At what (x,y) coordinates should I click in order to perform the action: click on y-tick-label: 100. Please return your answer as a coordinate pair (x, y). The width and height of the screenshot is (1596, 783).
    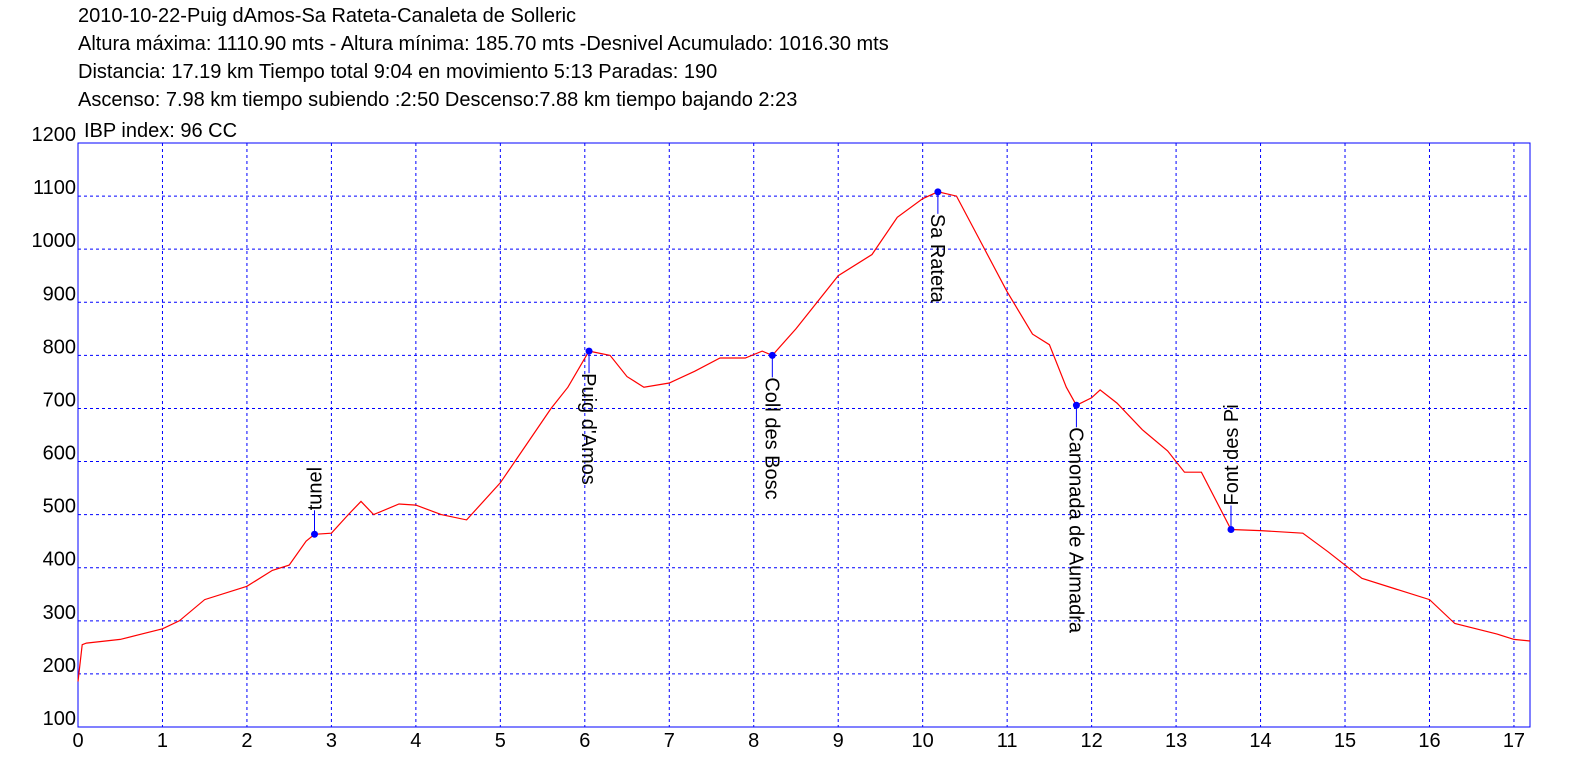
    Looking at the image, I should click on (59, 719).